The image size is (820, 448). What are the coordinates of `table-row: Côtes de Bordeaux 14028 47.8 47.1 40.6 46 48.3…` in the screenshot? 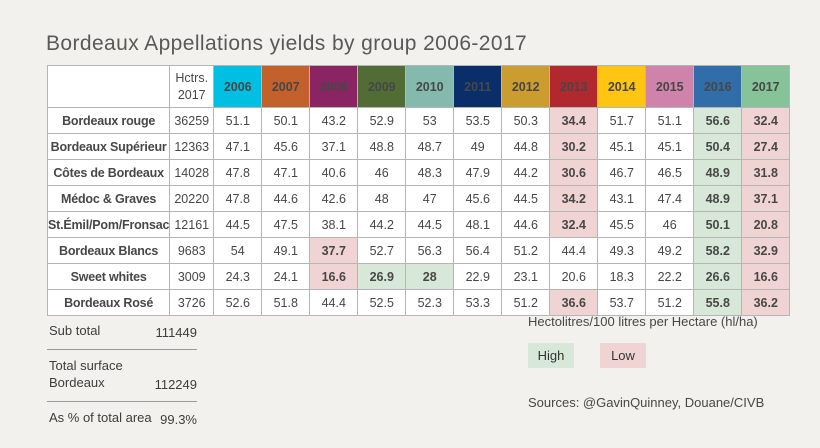 It's located at (418, 172).